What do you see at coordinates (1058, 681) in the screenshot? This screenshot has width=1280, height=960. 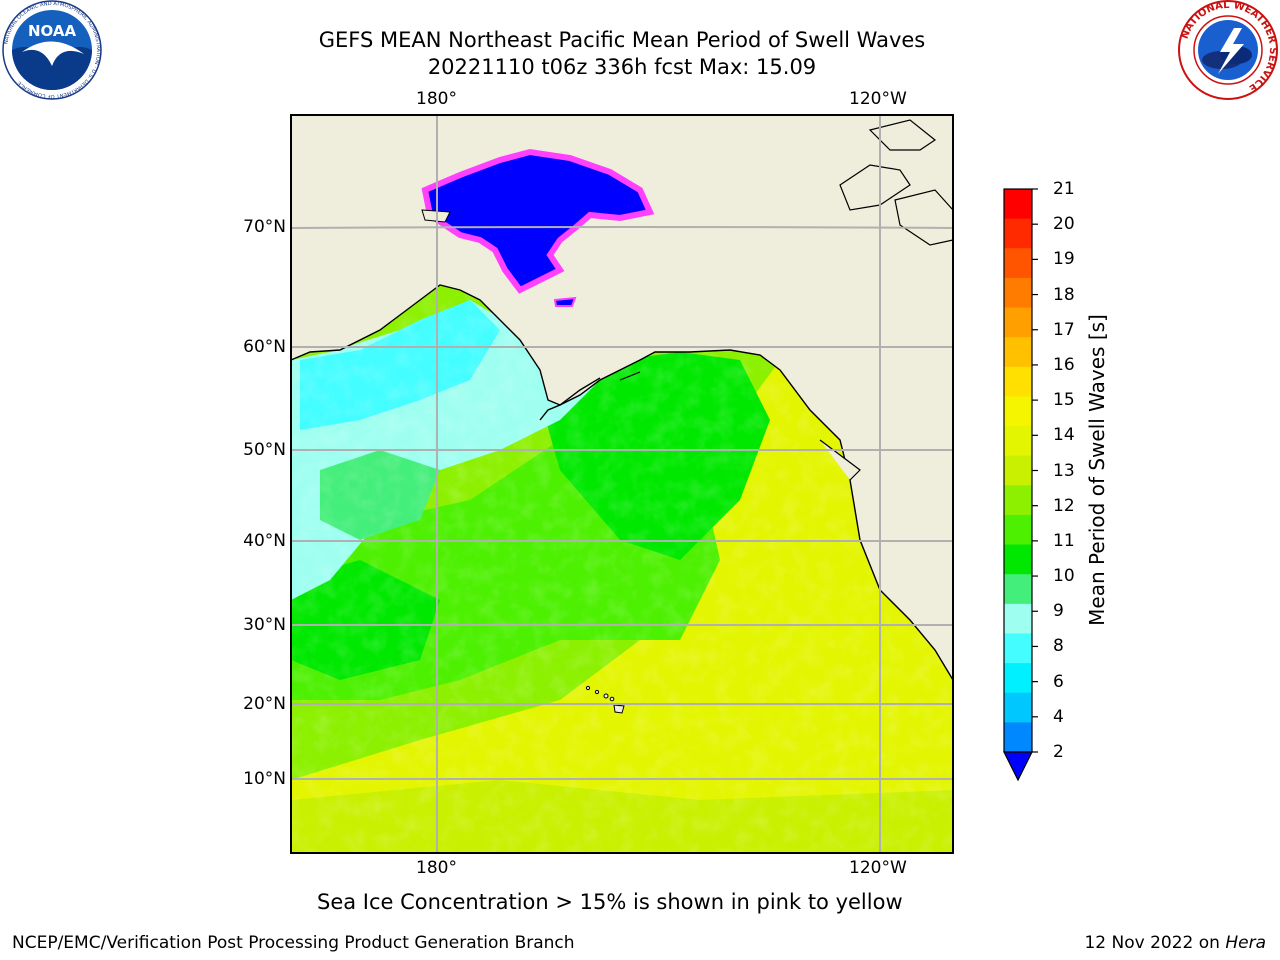 I see `colorbar-tick-label: 6` at bounding box center [1058, 681].